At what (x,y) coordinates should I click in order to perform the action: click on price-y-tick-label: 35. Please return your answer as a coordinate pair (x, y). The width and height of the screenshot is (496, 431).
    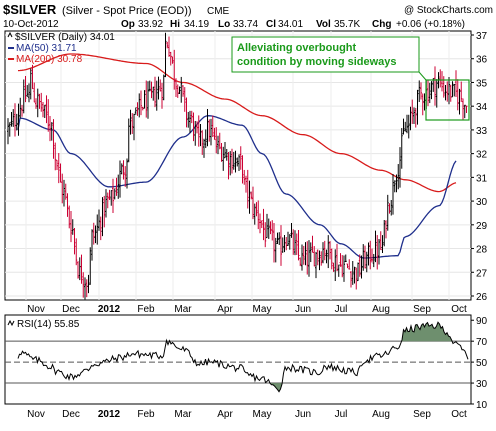
    Looking at the image, I should click on (482, 83).